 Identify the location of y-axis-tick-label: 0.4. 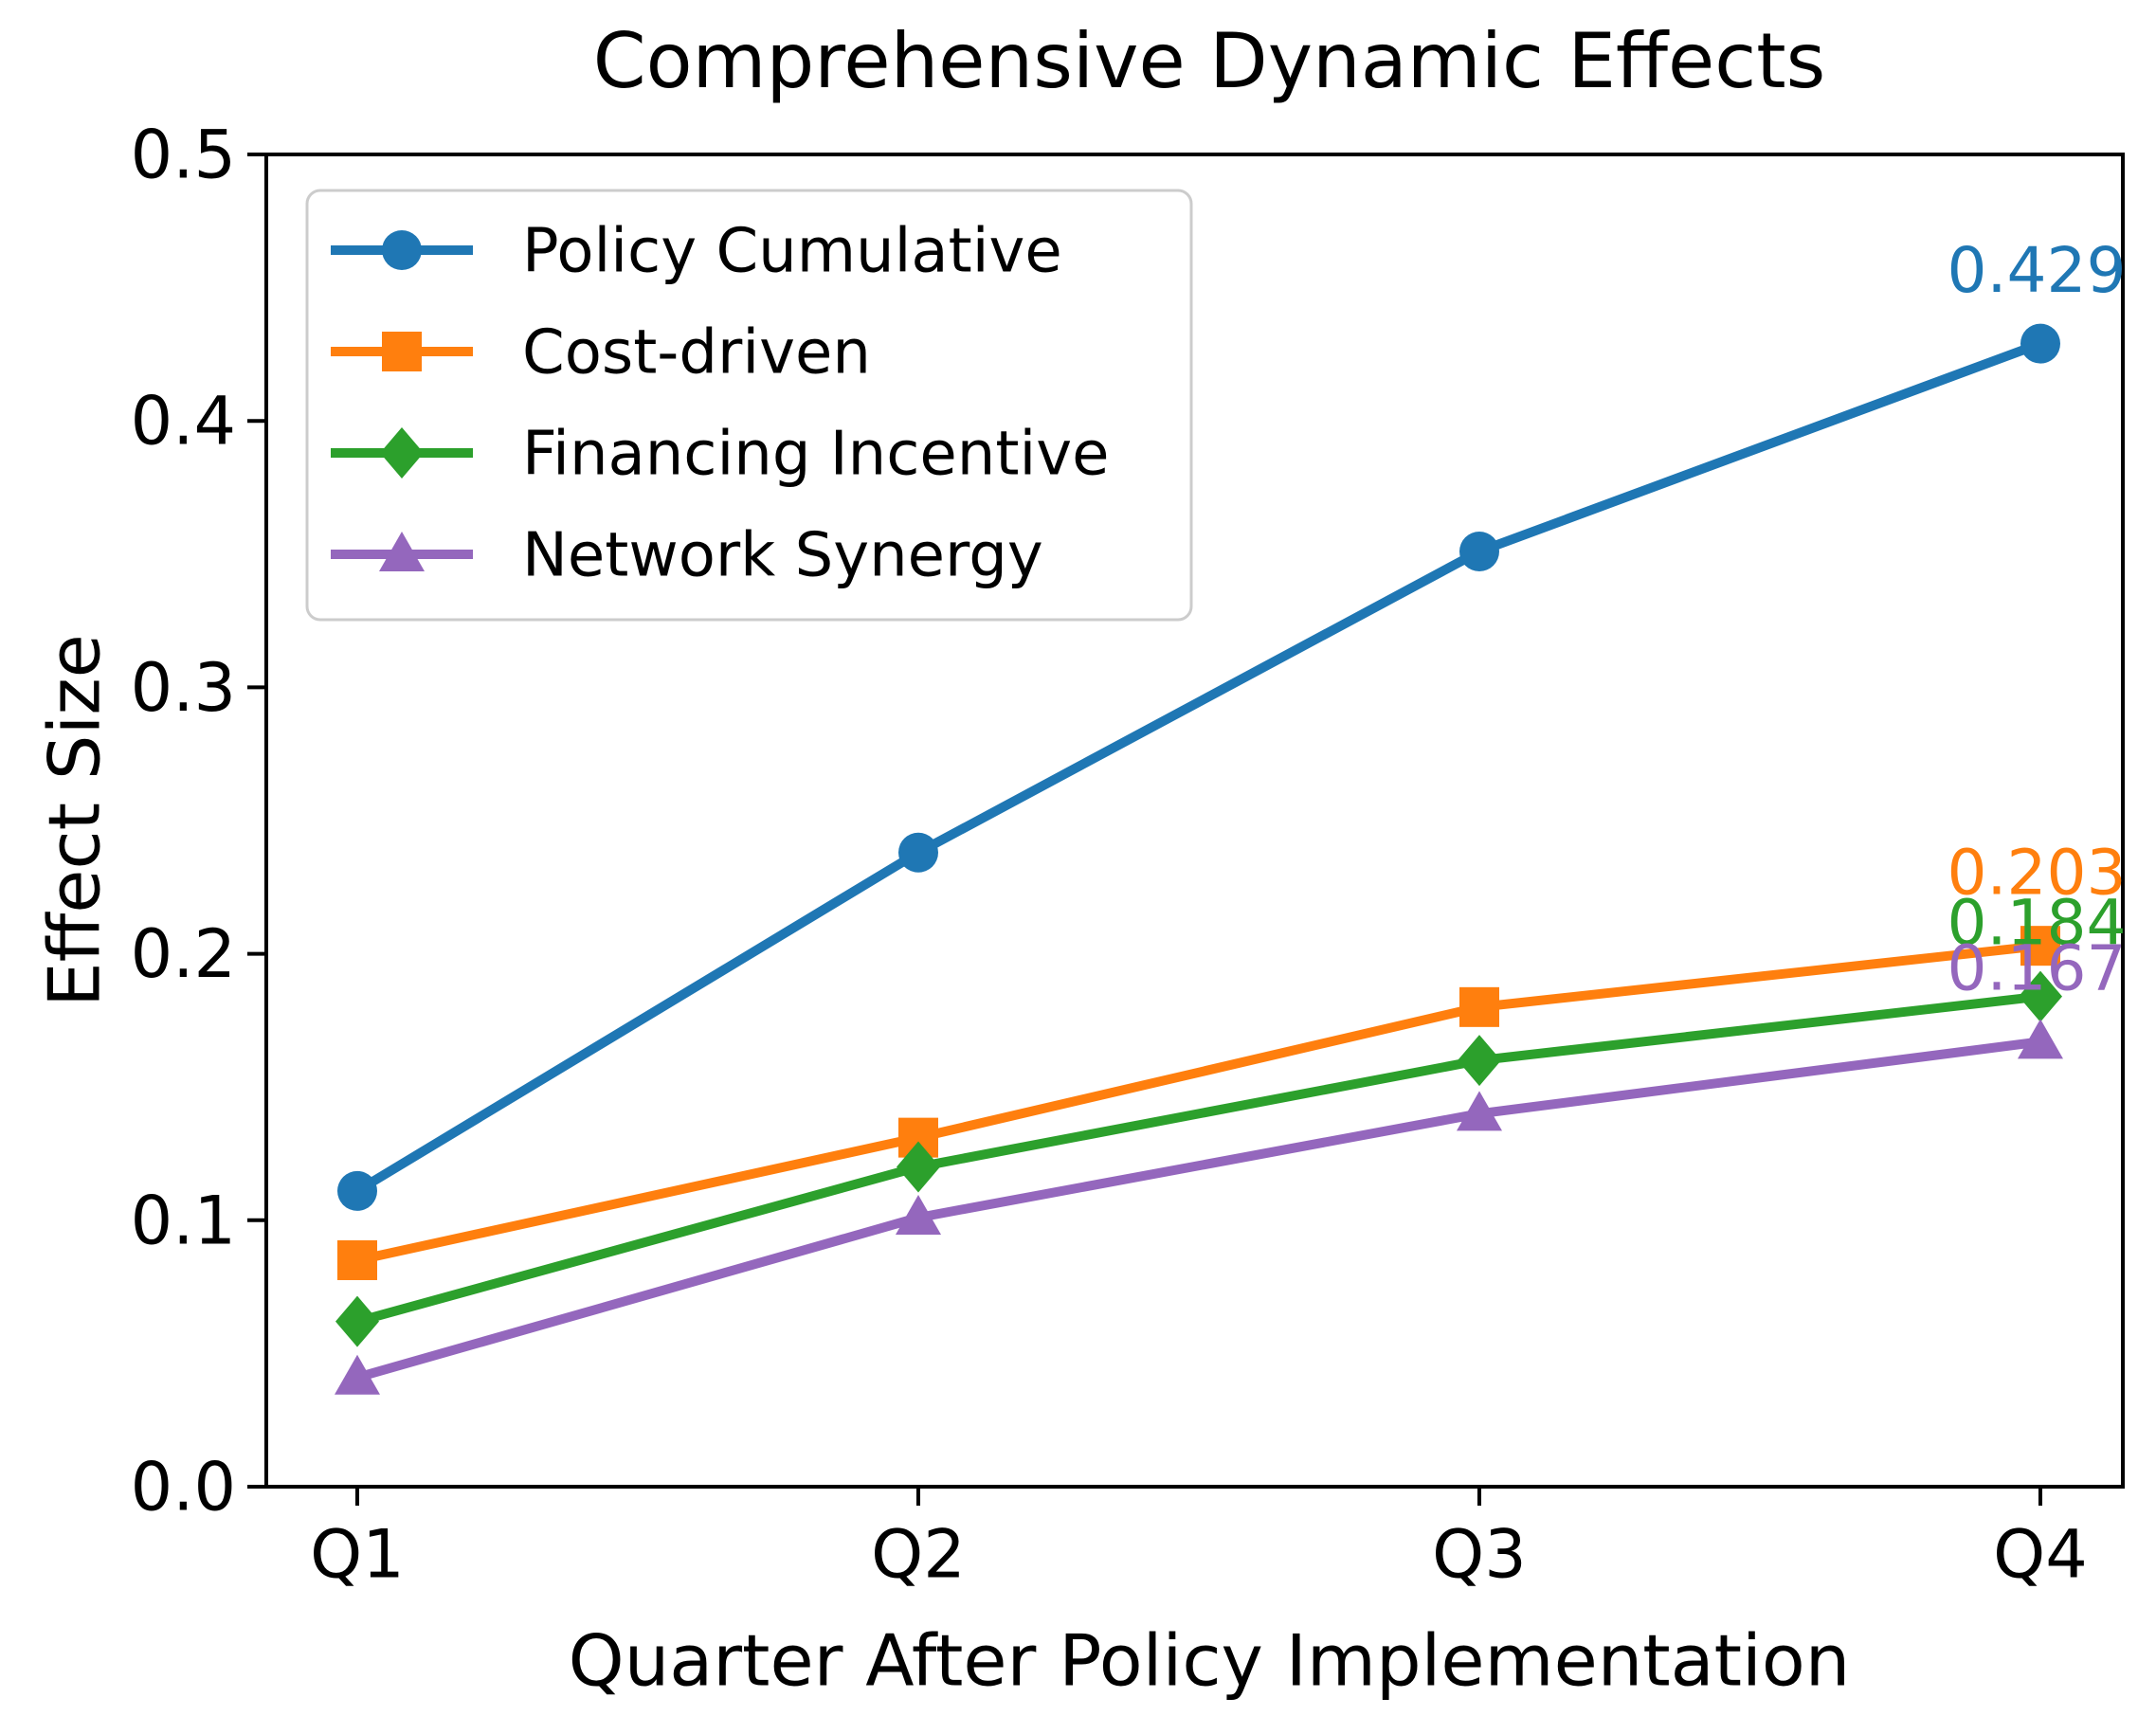
(184, 422).